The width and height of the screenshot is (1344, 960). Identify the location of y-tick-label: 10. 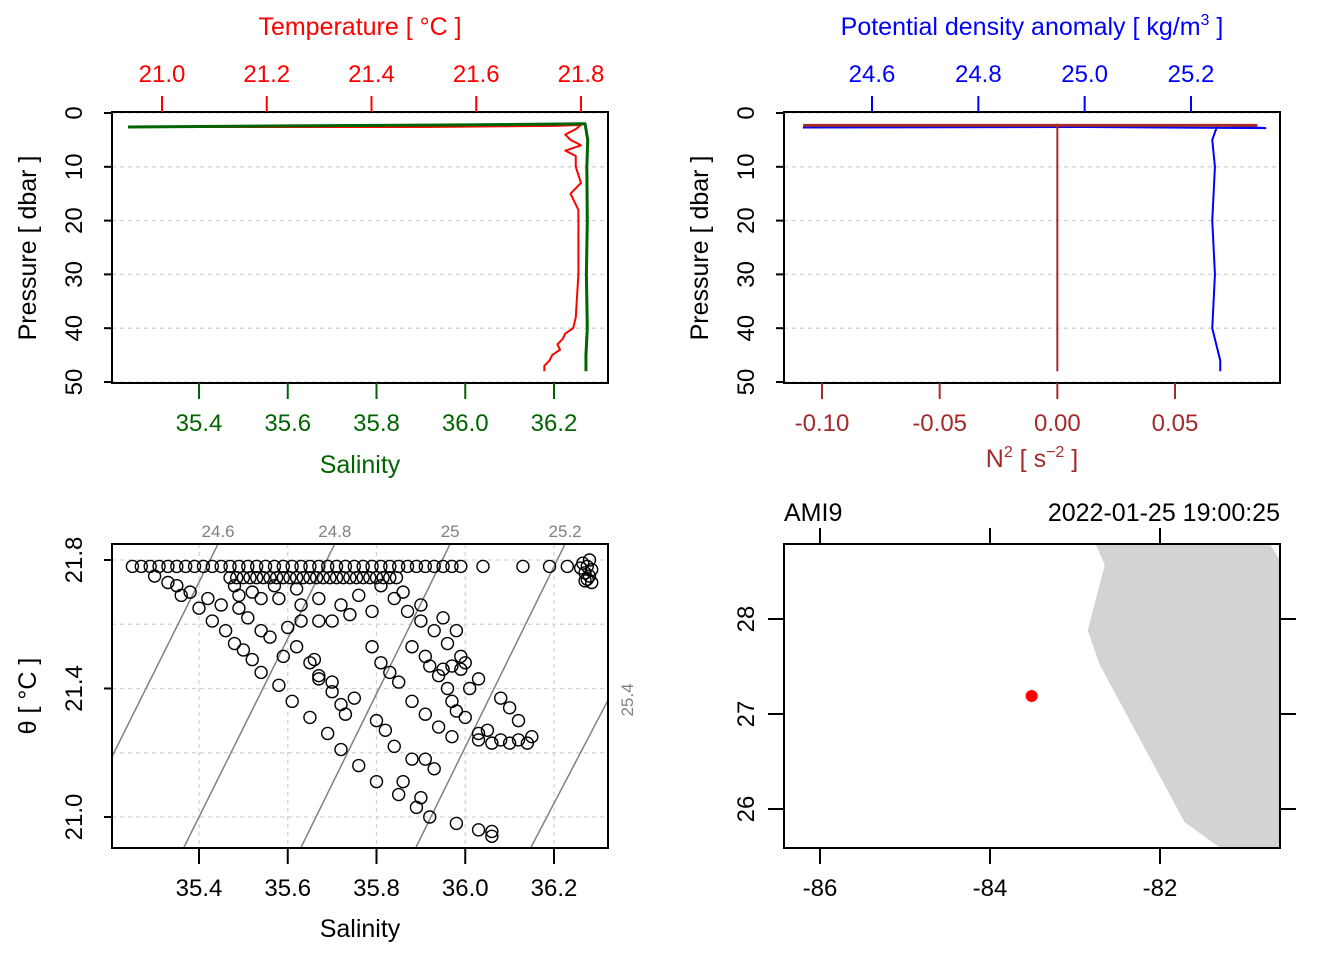
(74, 166).